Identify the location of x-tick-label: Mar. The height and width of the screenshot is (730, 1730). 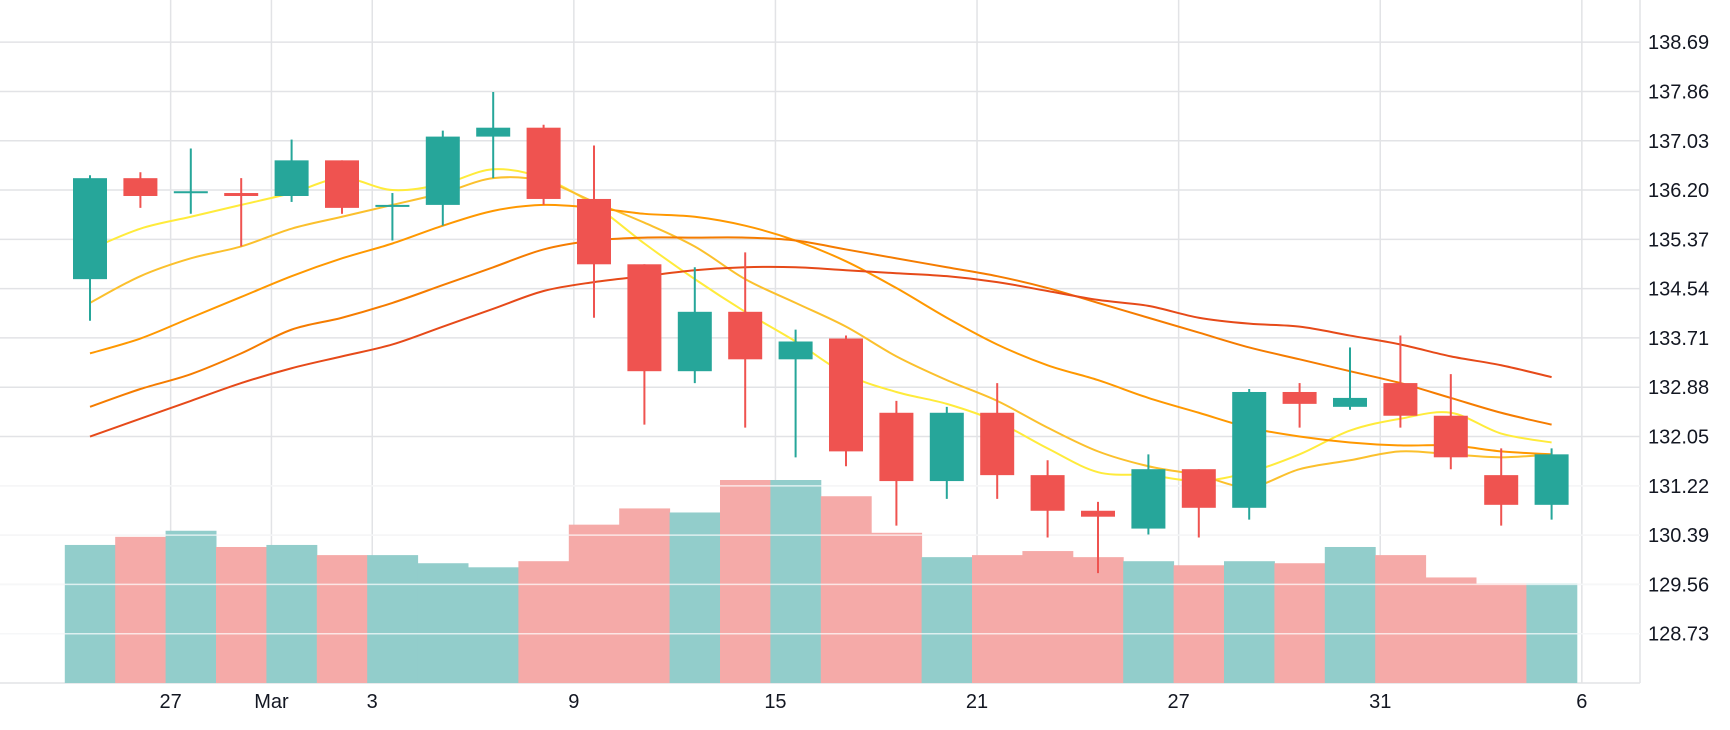
(271, 702).